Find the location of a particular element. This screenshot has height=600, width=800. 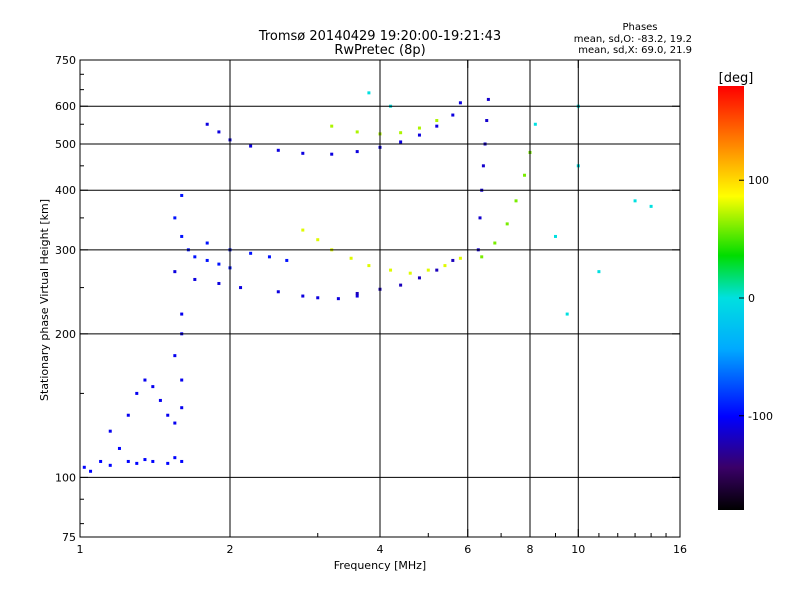

stats-title: Phases is located at coordinates (639, 27).